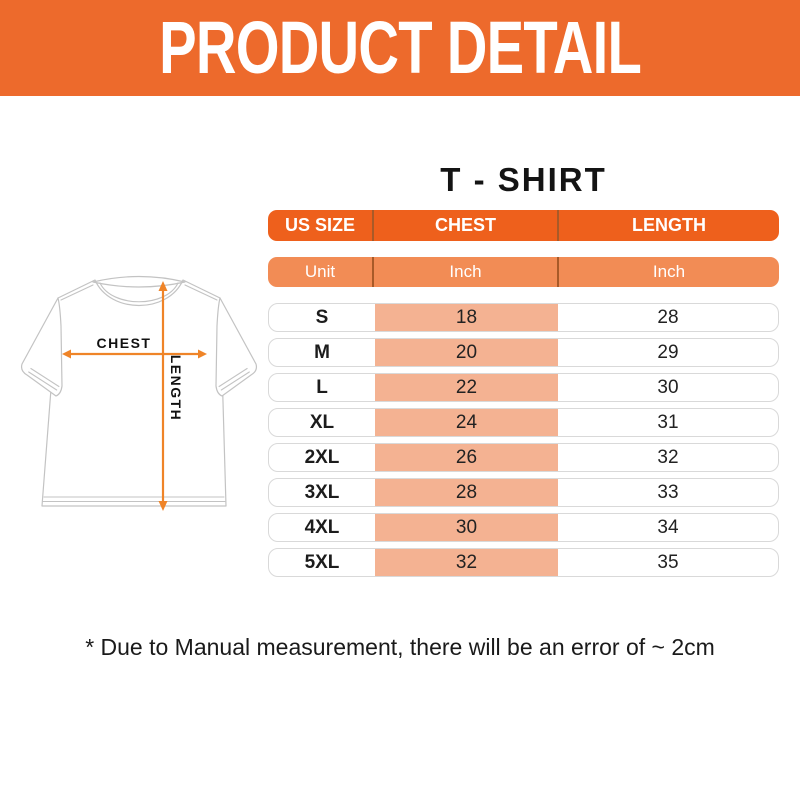 The width and height of the screenshot is (800, 800). Describe the element at coordinates (466, 457) in the screenshot. I see `chest-cell: 26` at that location.